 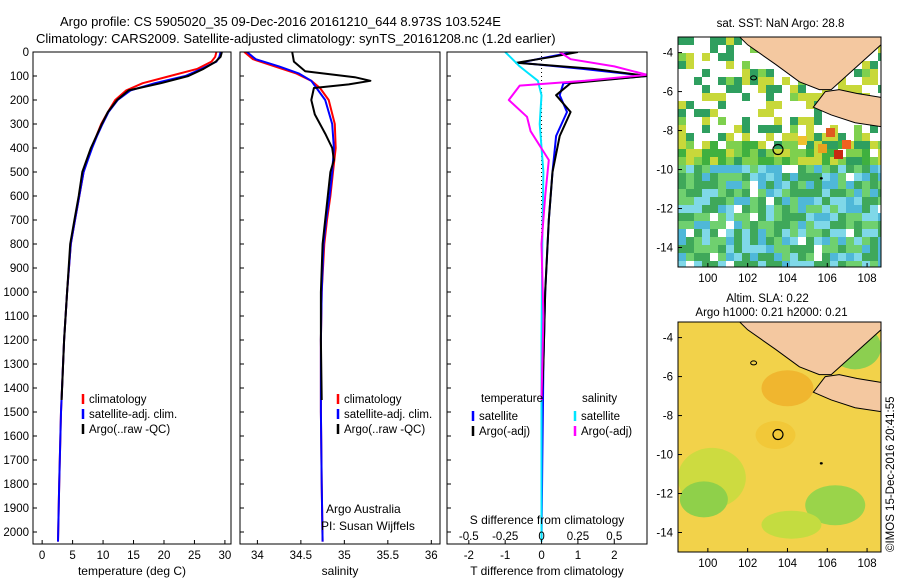 I want to click on legend-label: Argo(-adj), so click(x=504, y=432).